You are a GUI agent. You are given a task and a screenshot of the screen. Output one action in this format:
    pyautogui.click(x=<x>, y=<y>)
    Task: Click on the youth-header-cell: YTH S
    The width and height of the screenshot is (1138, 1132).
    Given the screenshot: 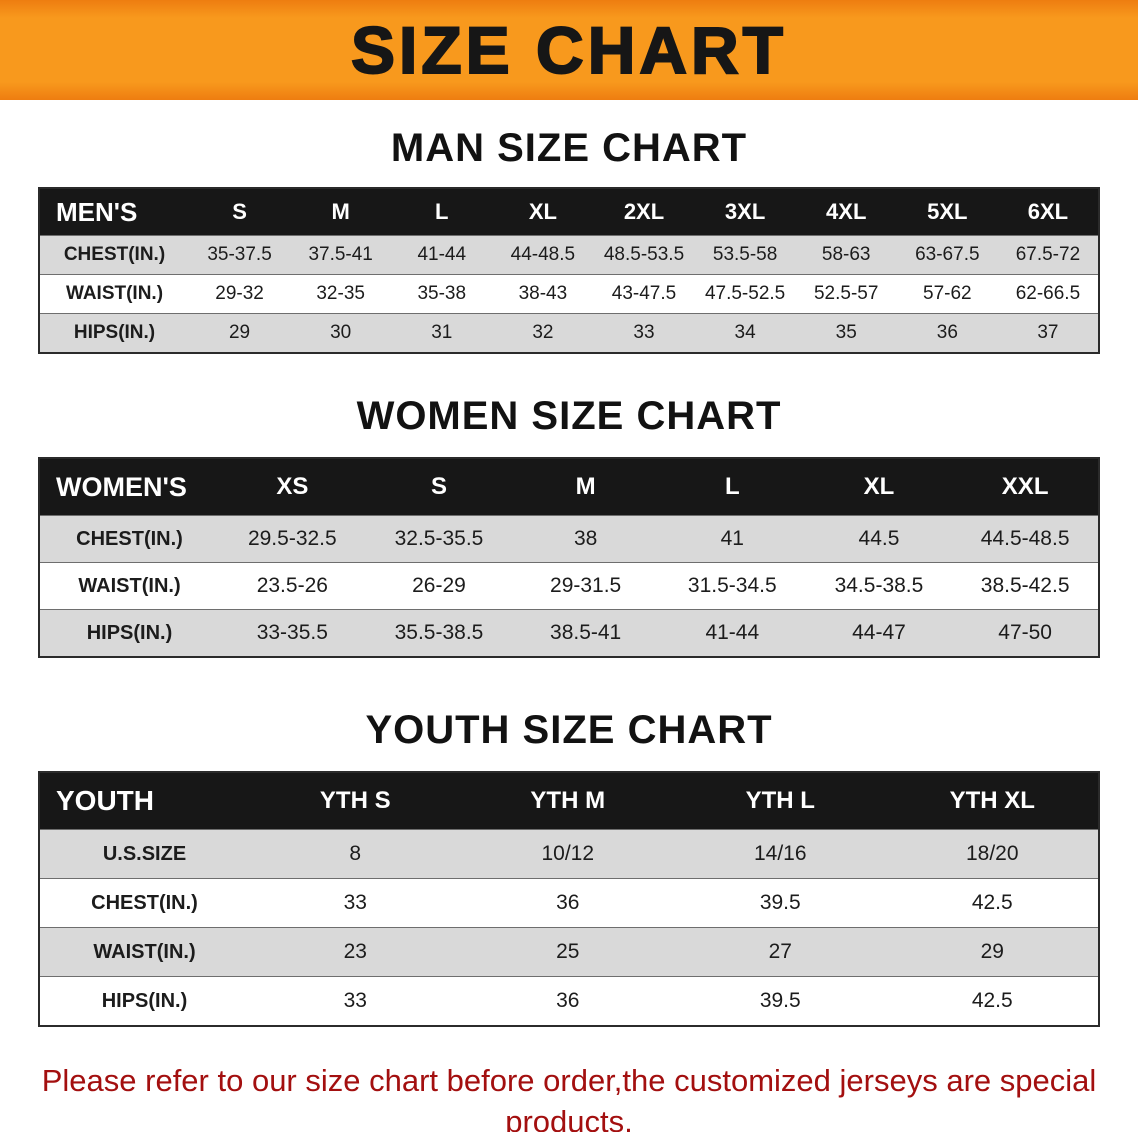 What is the action you would take?
    pyautogui.click(x=355, y=801)
    